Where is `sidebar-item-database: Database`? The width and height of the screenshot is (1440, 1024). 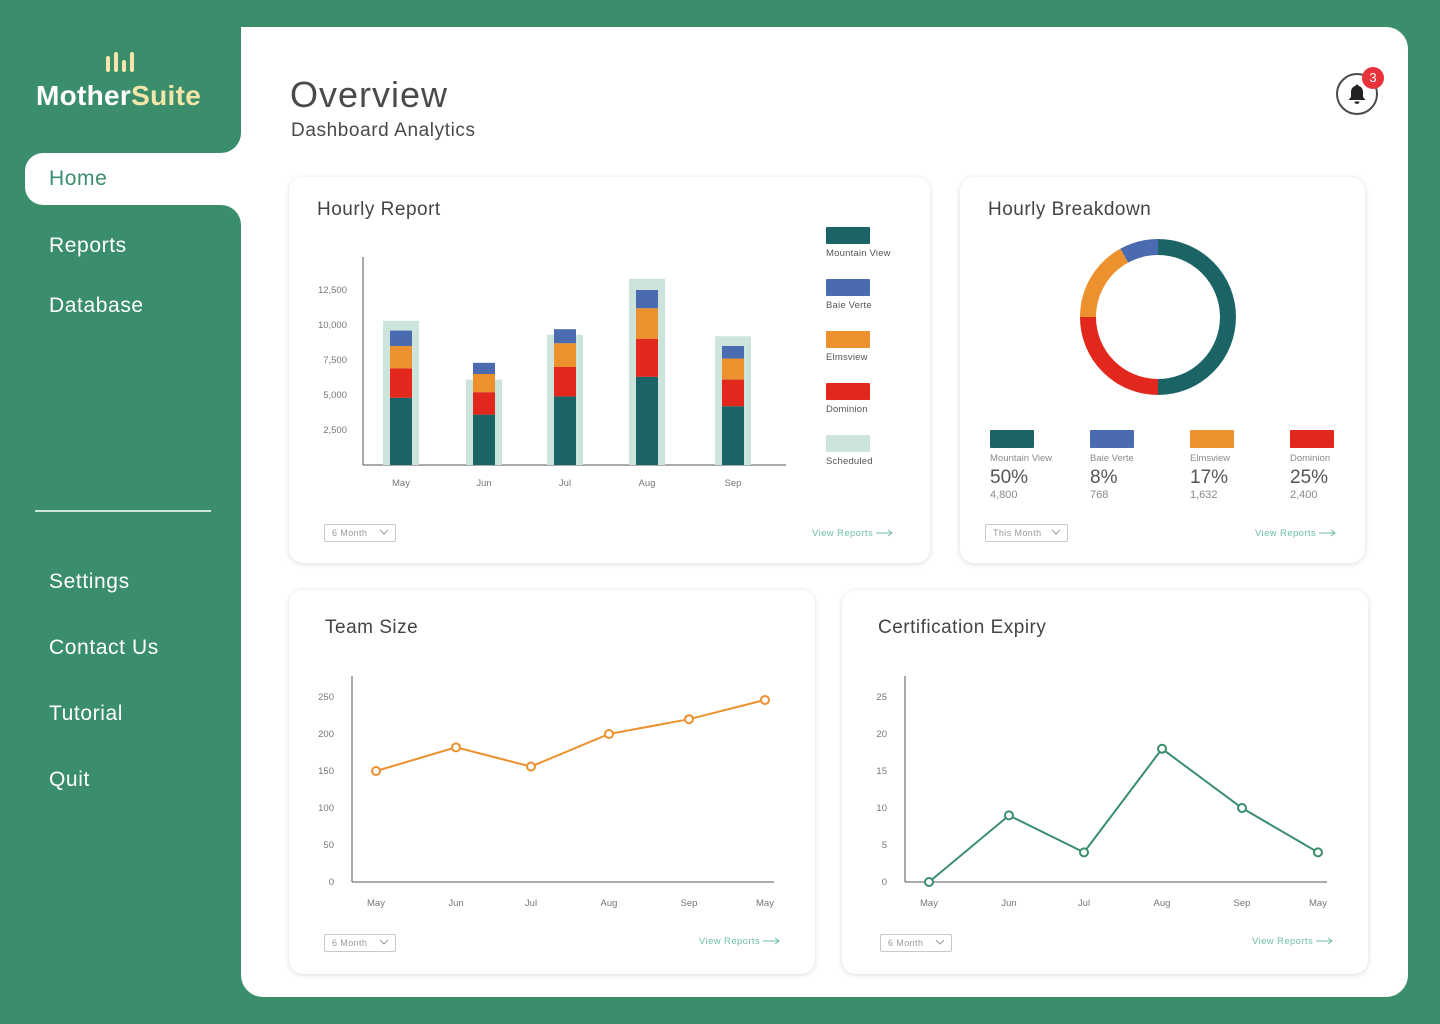 sidebar-item-database: Database is located at coordinates (96, 305).